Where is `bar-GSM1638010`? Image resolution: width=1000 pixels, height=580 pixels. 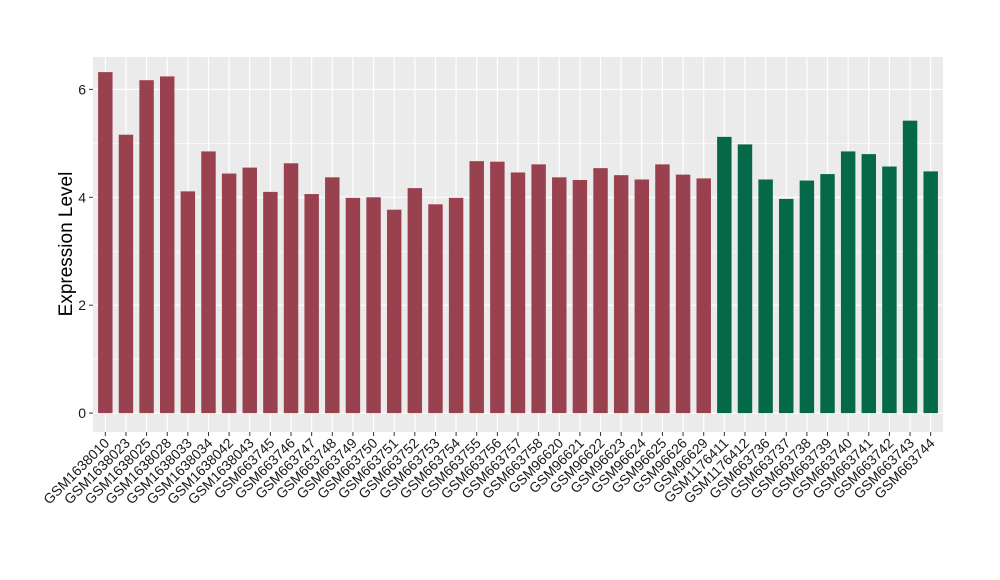 bar-GSM1638010 is located at coordinates (105, 243).